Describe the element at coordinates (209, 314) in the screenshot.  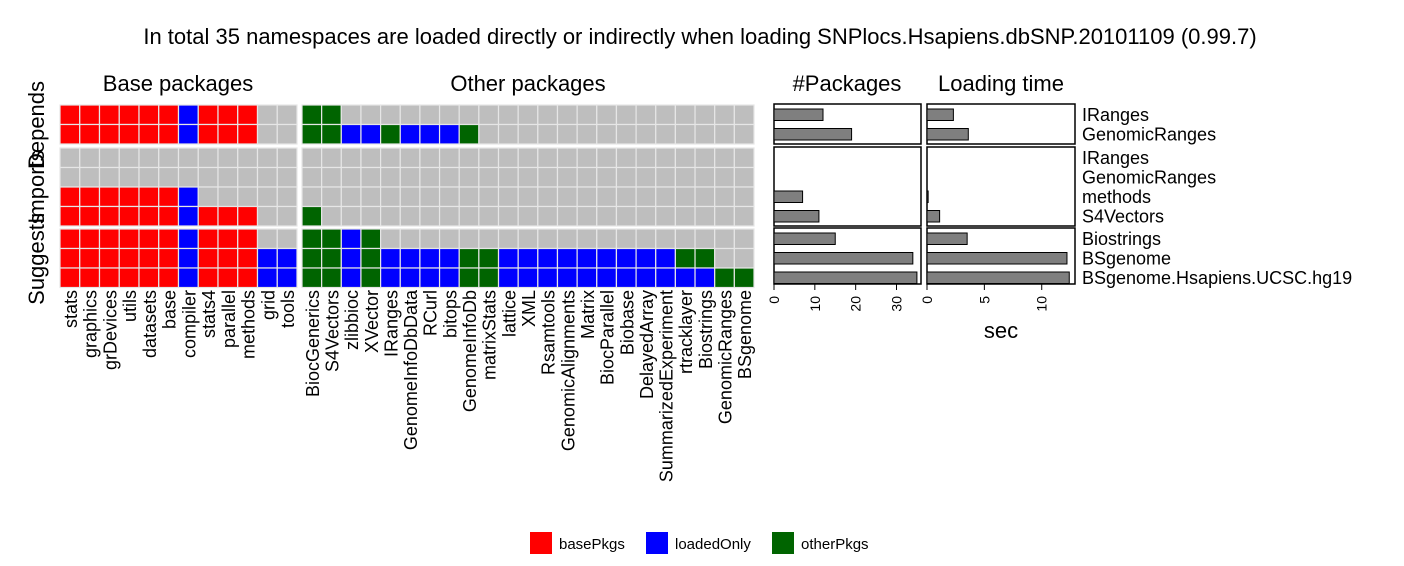
I see `column-label: stats4` at that location.